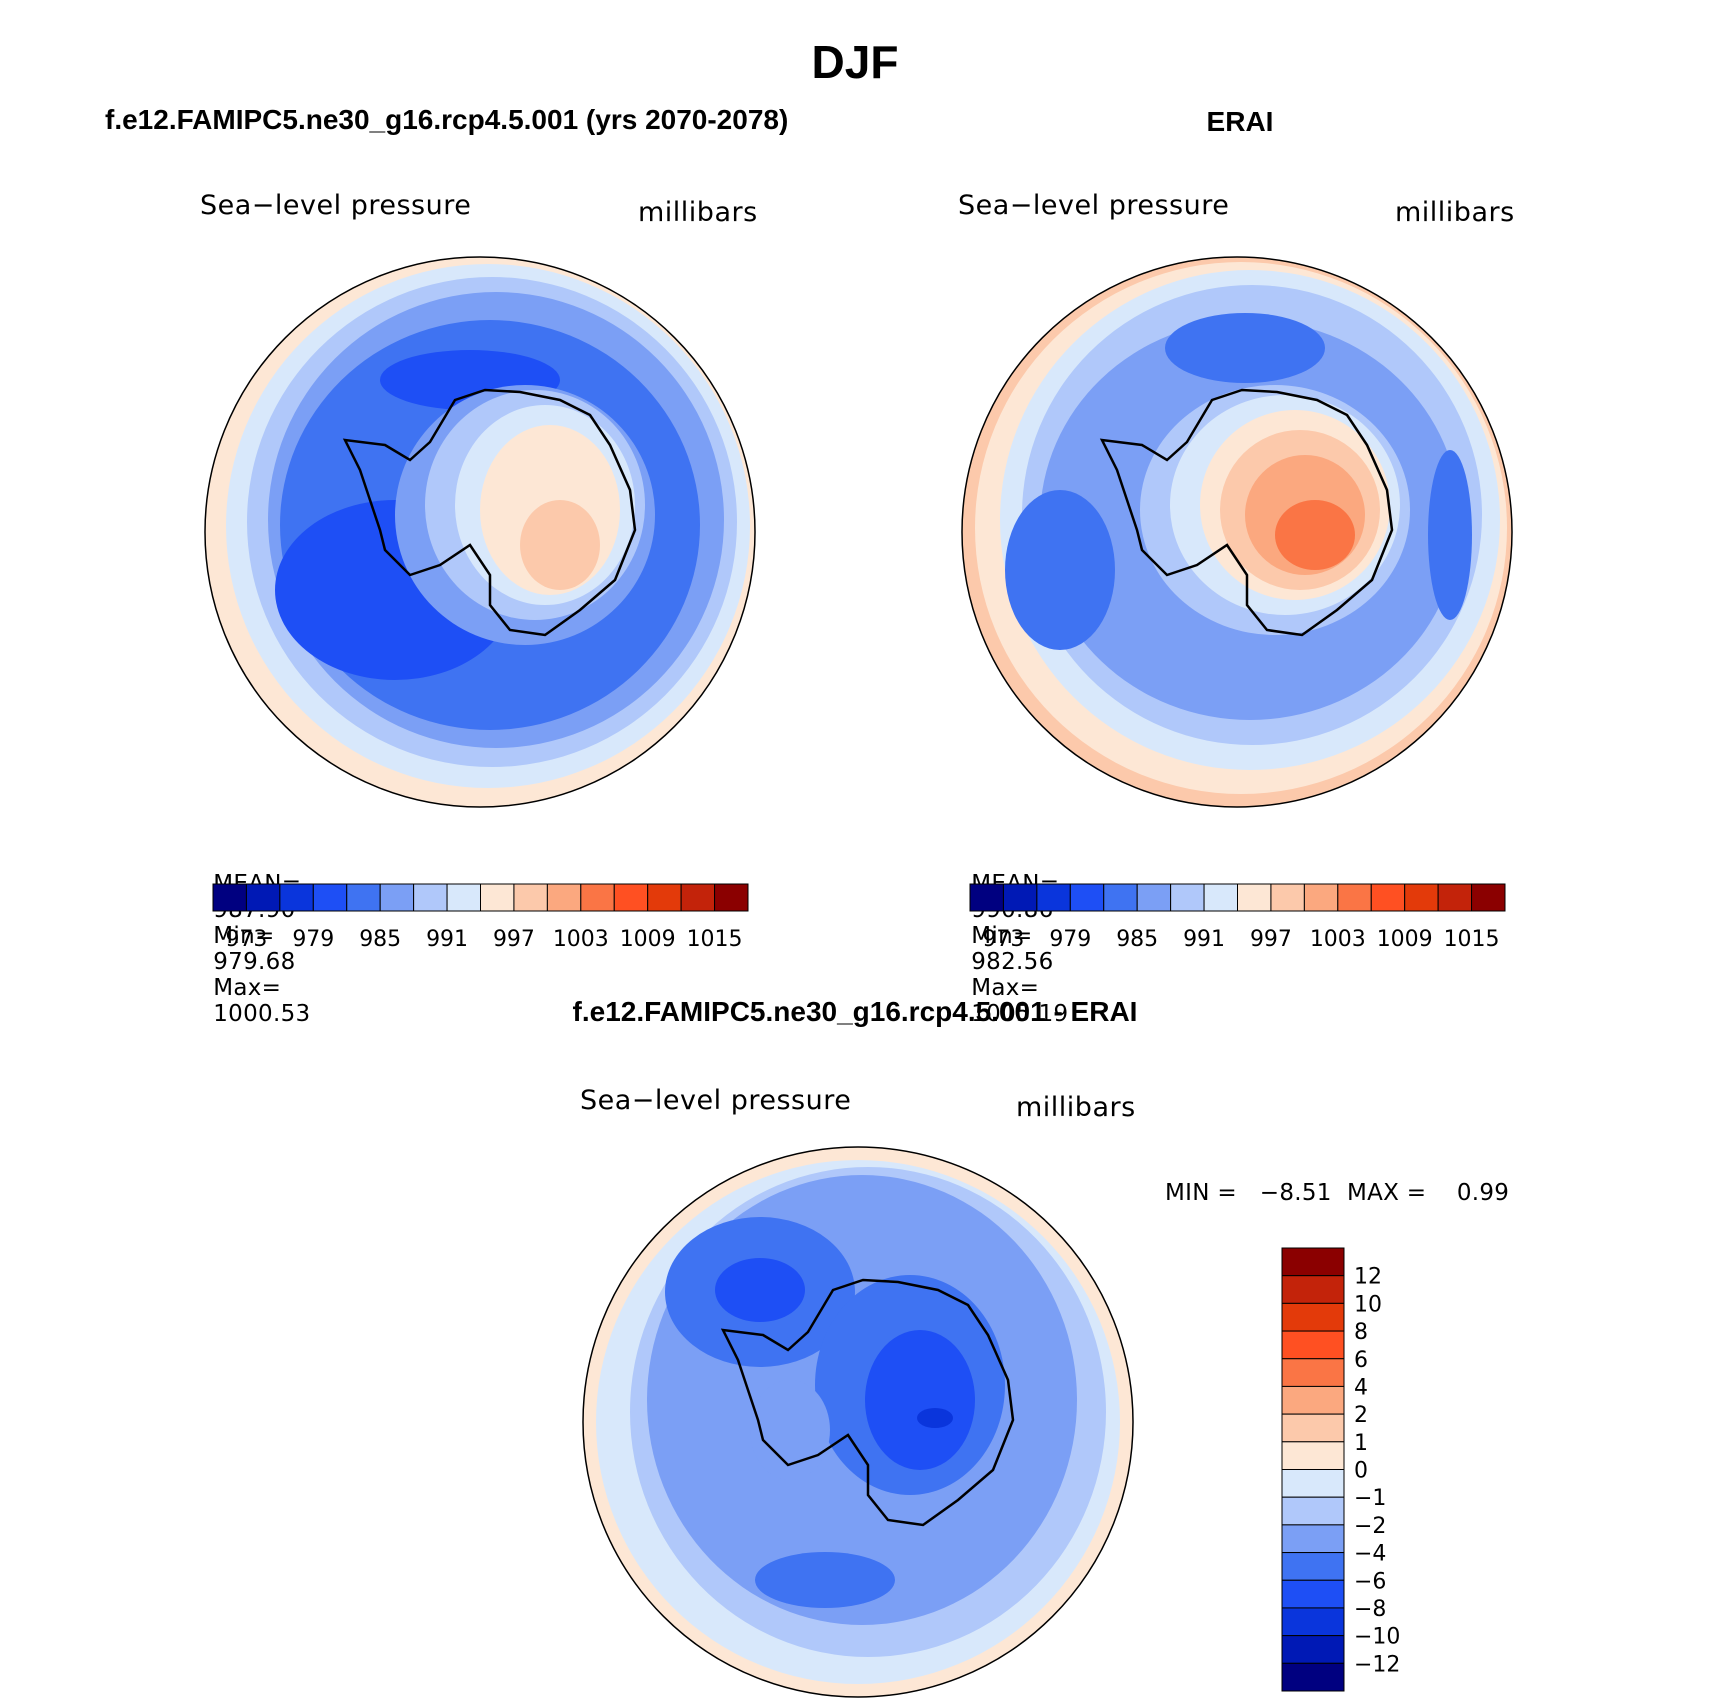 The image size is (1710, 1698). I want to click on panel-obs-variable: Sea−level pressure, so click(1094, 205).